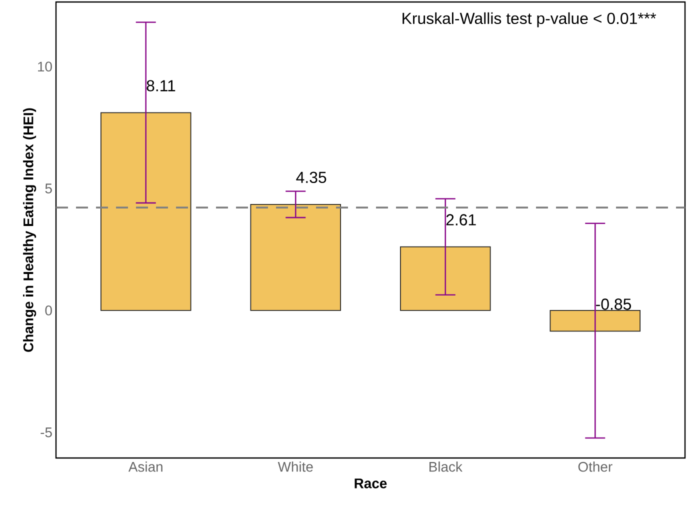  Describe the element at coordinates (370, 483) in the screenshot. I see `x-axis-title: Race` at that location.